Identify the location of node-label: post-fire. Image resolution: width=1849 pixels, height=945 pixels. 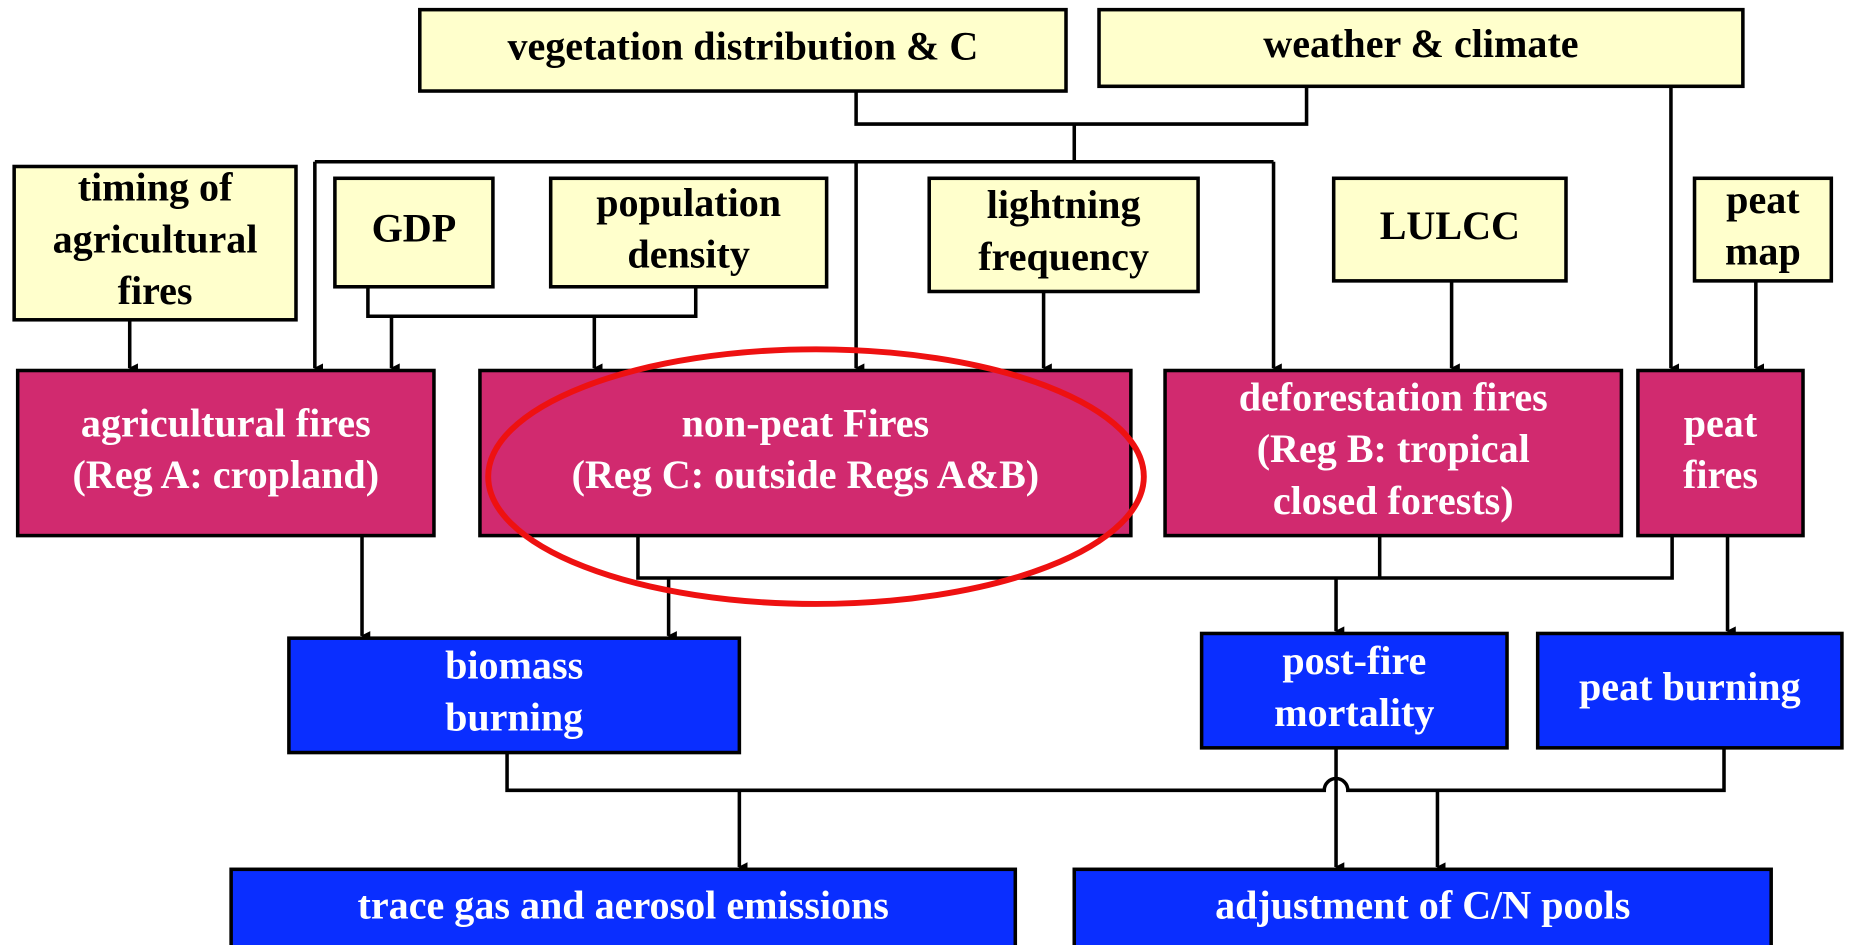
(1354, 660).